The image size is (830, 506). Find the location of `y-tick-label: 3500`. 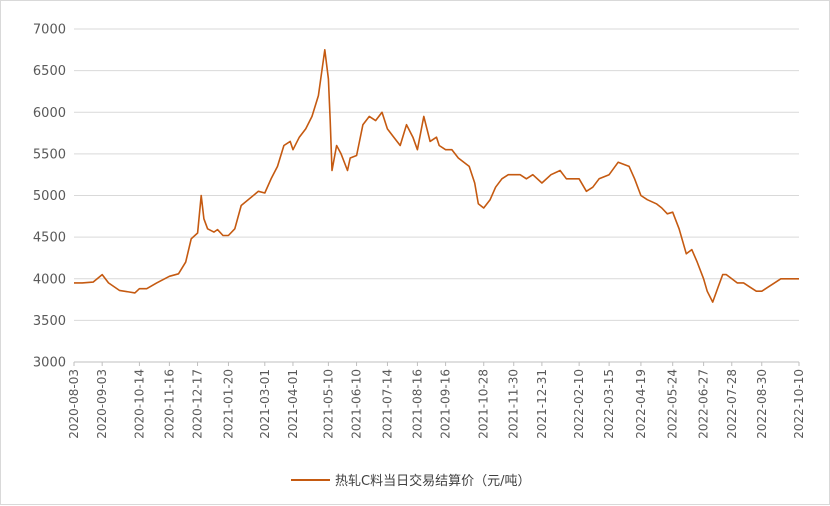

y-tick-label: 3500 is located at coordinates (49, 321).